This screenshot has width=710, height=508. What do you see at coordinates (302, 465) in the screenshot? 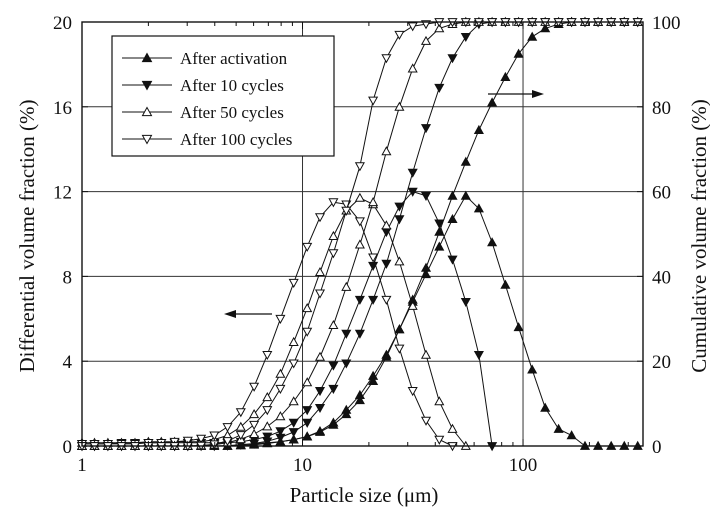
I see `x-tick-label: 10` at bounding box center [302, 465].